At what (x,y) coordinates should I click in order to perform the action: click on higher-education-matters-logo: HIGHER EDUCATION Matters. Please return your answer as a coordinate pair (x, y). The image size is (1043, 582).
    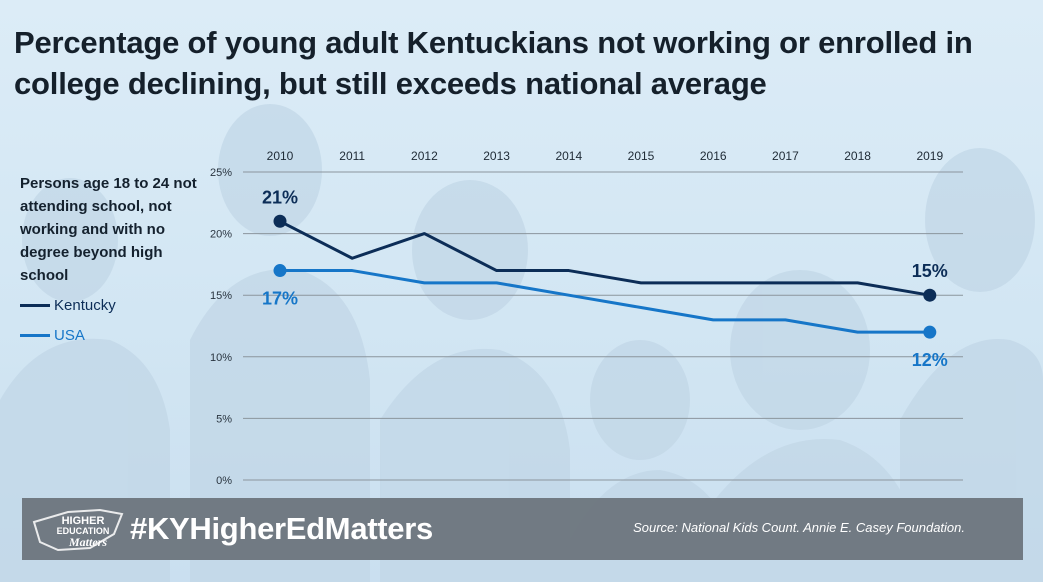
    Looking at the image, I should click on (78, 530).